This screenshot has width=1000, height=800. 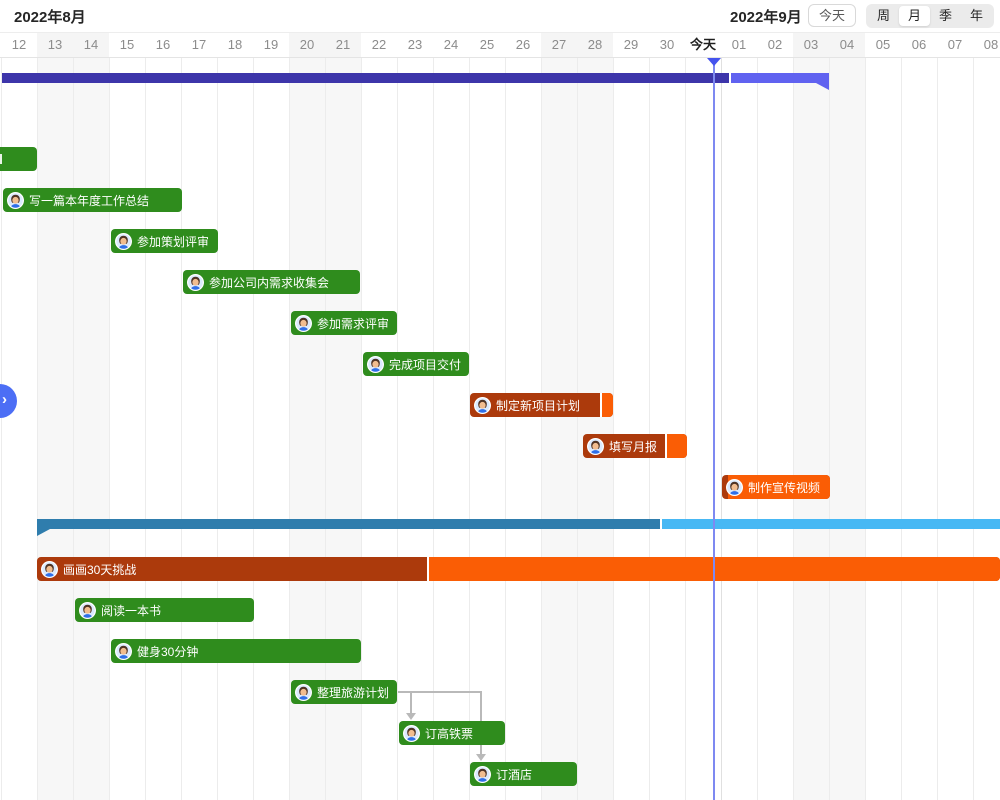 What do you see at coordinates (353, 323) in the screenshot?
I see `task-label: 参加需求评审` at bounding box center [353, 323].